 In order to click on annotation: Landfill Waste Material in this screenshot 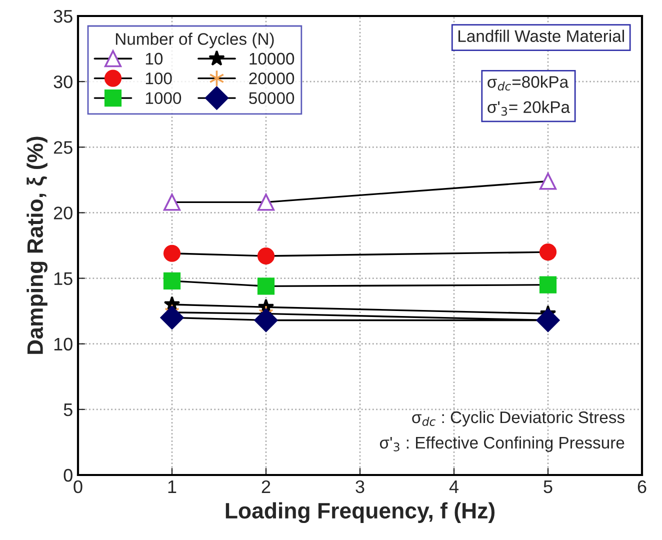, I will do `click(541, 36)`.